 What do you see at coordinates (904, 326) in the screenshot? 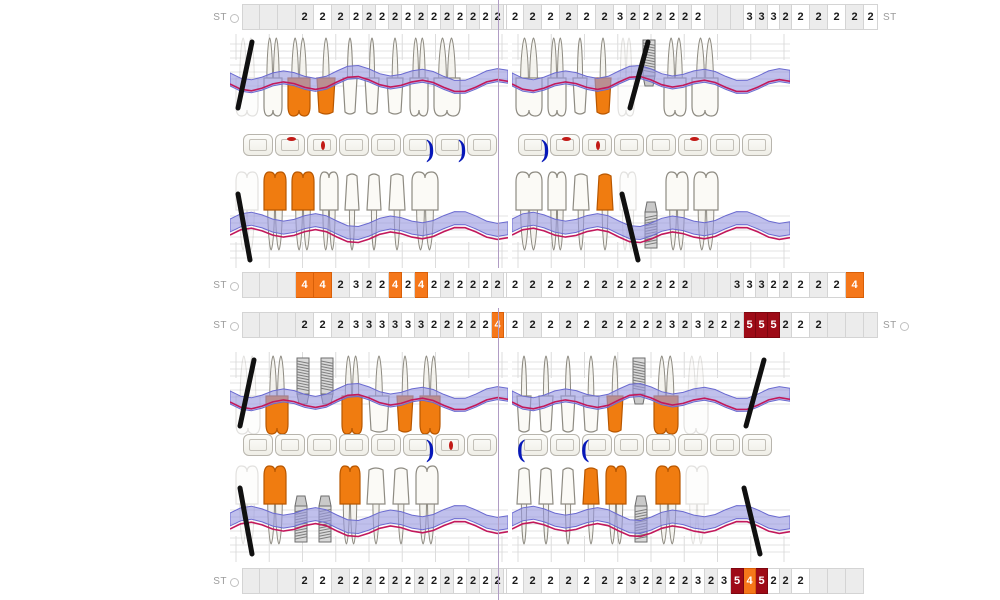
I see `gear-icon` at bounding box center [904, 326].